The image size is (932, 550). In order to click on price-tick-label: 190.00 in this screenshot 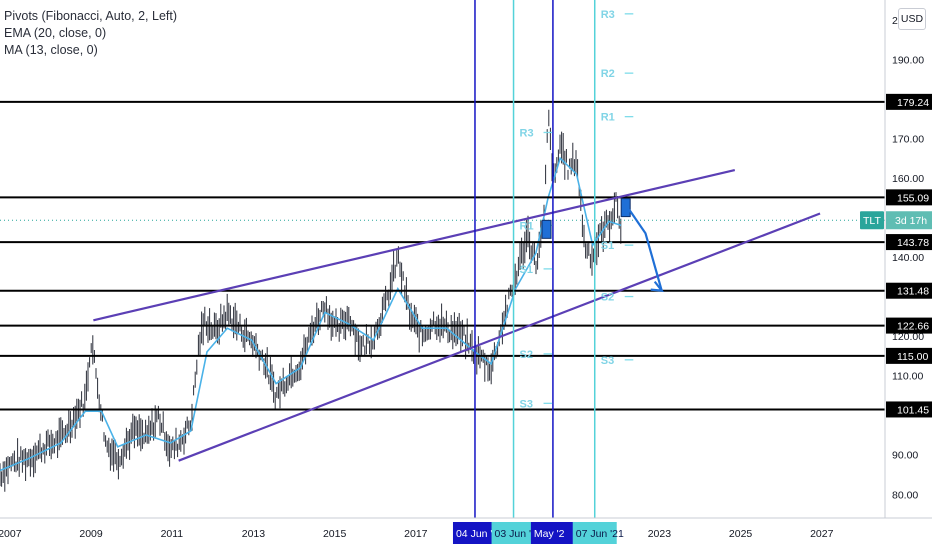, I will do `click(908, 60)`.